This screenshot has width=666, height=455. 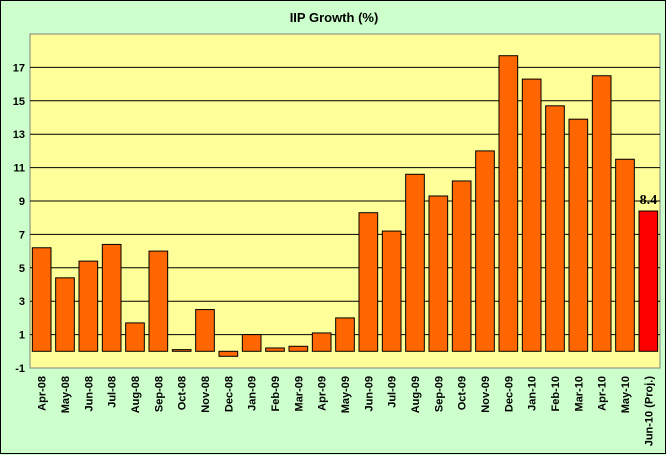 I want to click on x-tick-label: Dec-08, so click(x=229, y=394).